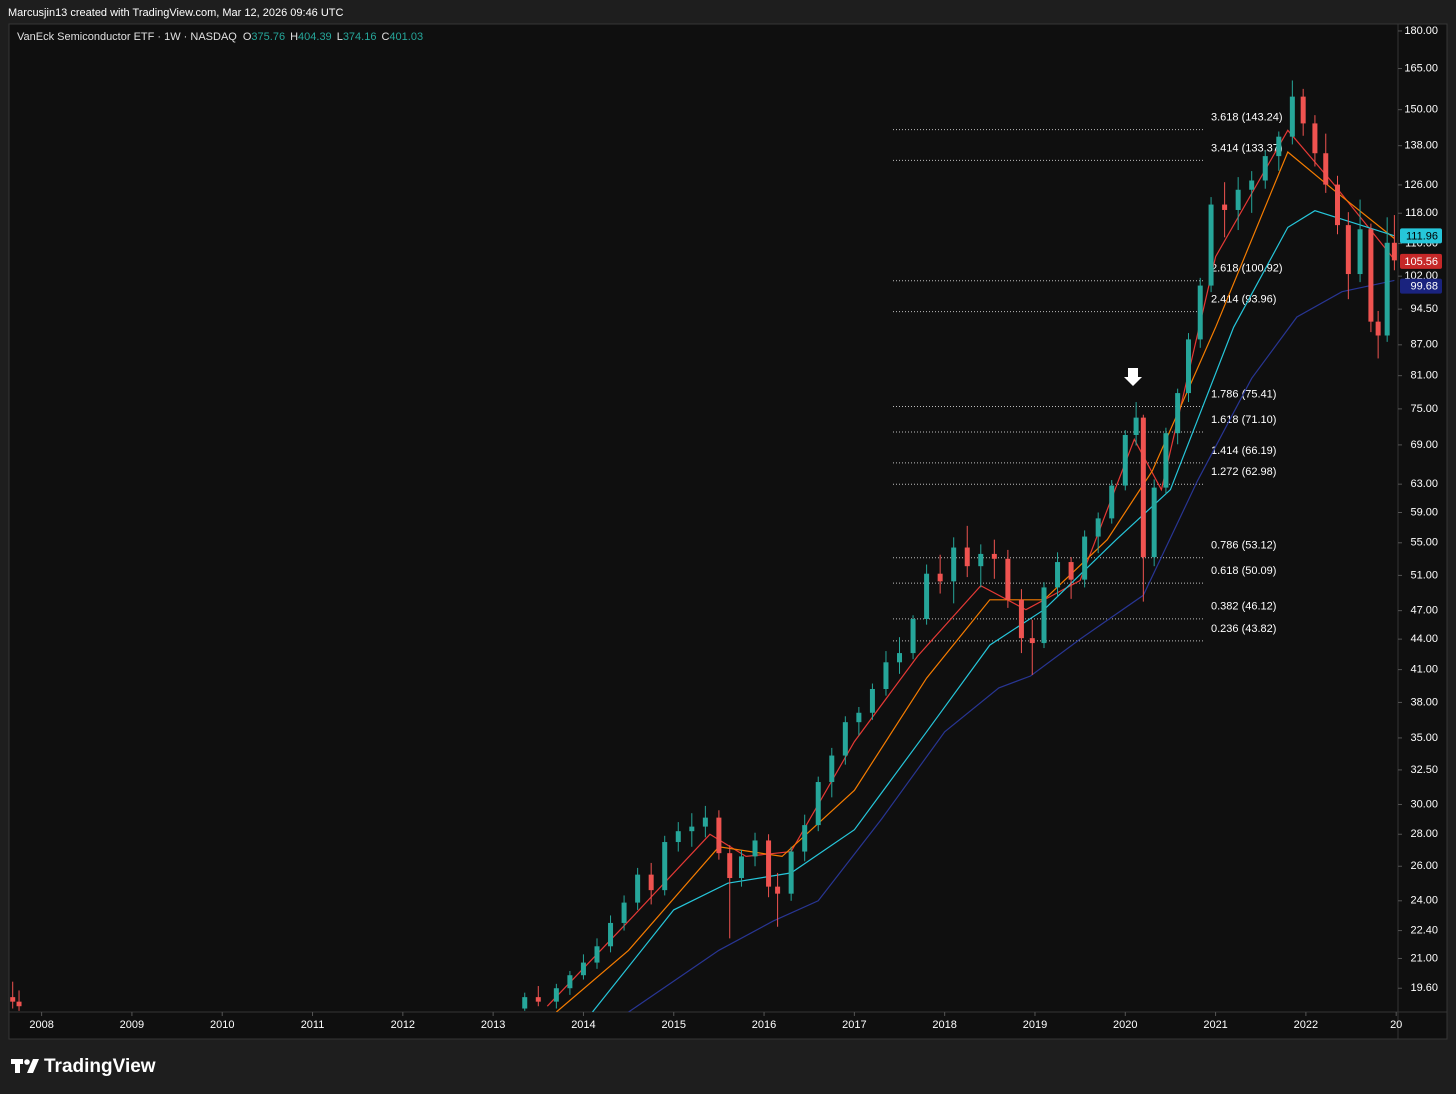 This screenshot has width=1456, height=1094. I want to click on logo-slash, so click(33, 1066).